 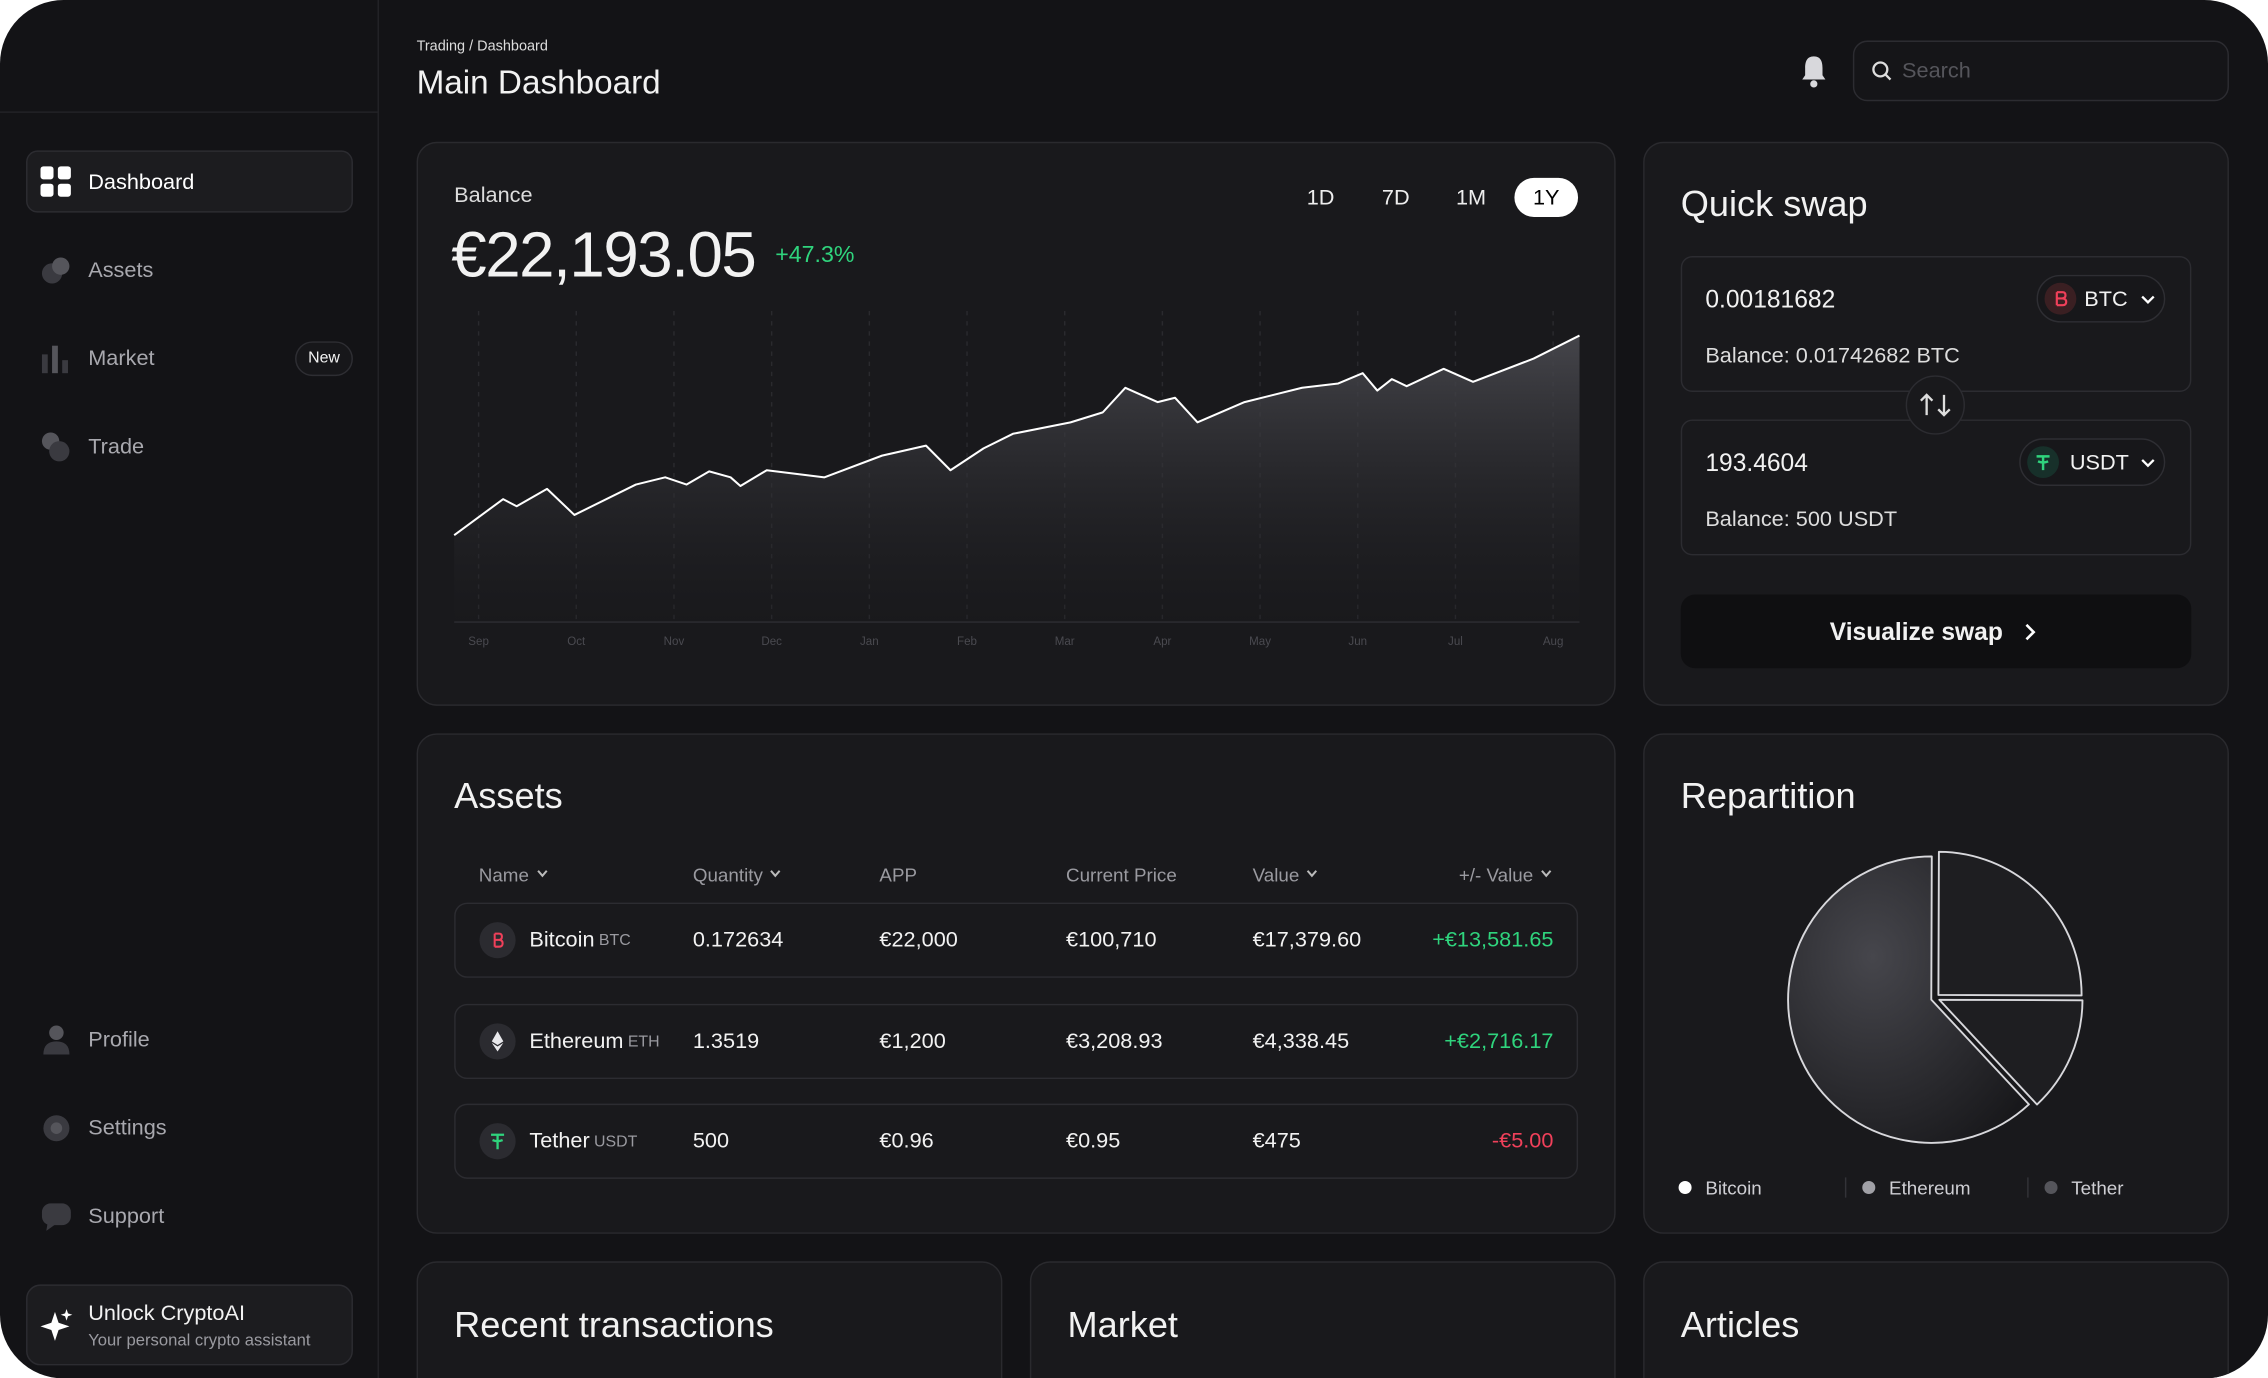 What do you see at coordinates (1114, 1041) in the screenshot?
I see `cell: €3,208.93` at bounding box center [1114, 1041].